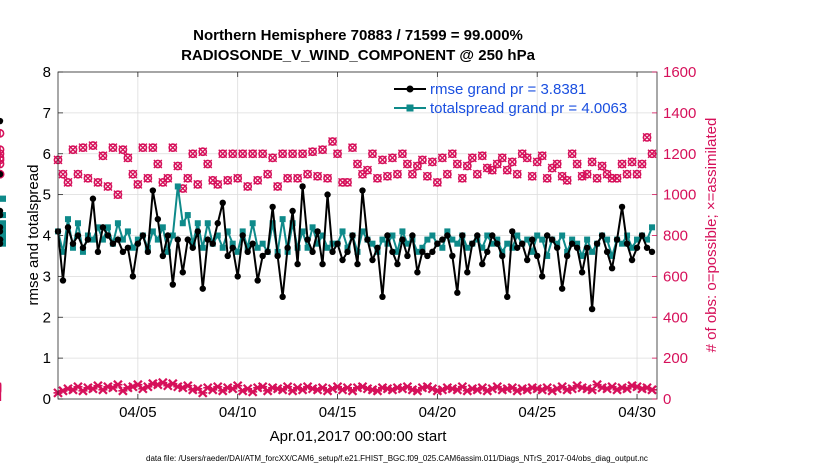 The width and height of the screenshot is (830, 470). I want to click on y2-axis-label: # of obs: o=possible; ×=assimilated, so click(711, 235).